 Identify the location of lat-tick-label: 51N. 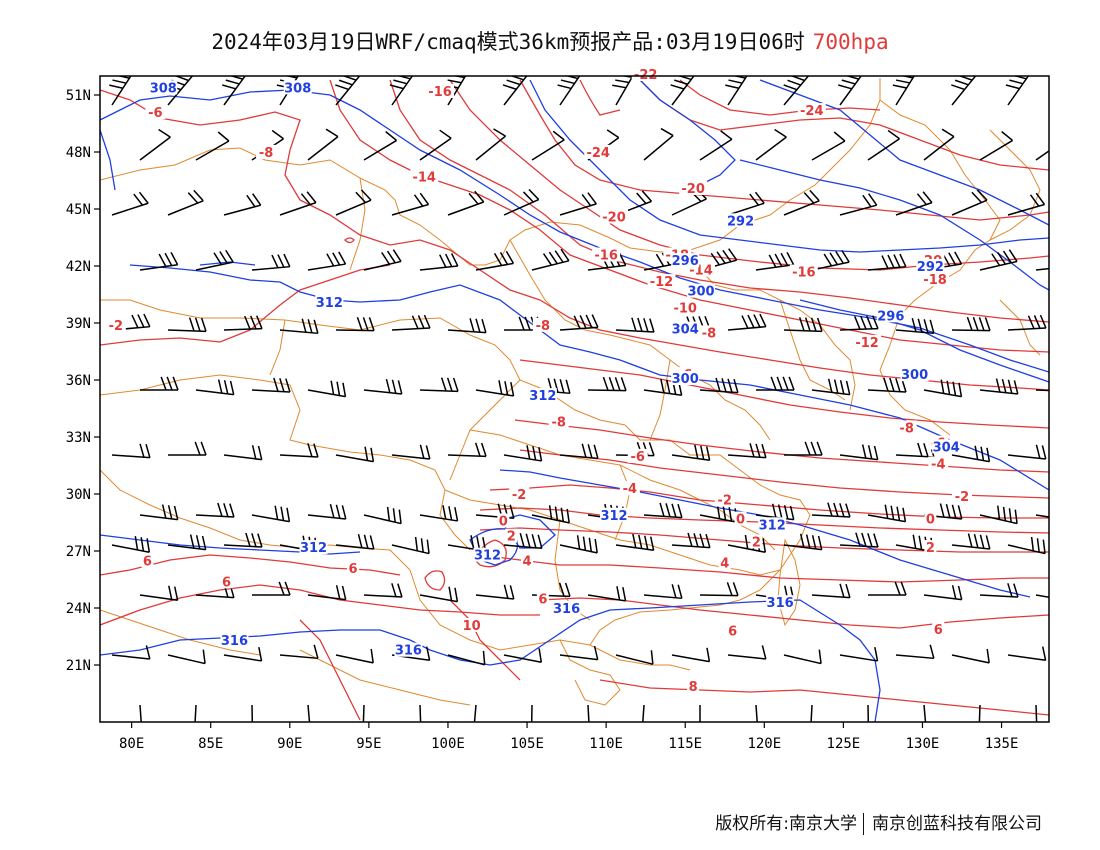
(78, 96).